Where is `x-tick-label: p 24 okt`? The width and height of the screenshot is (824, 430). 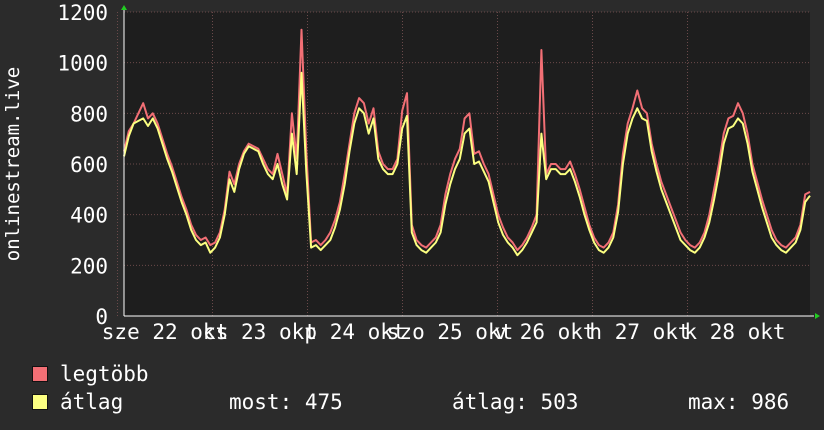
x-tick-label: p 24 okt is located at coordinates (354, 332).